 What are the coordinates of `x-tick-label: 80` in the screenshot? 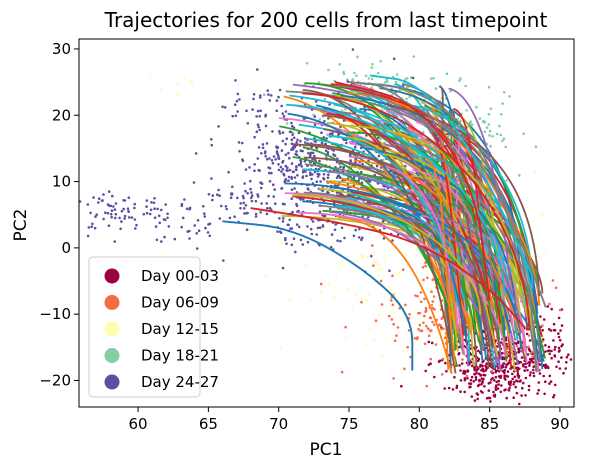 It's located at (419, 424).